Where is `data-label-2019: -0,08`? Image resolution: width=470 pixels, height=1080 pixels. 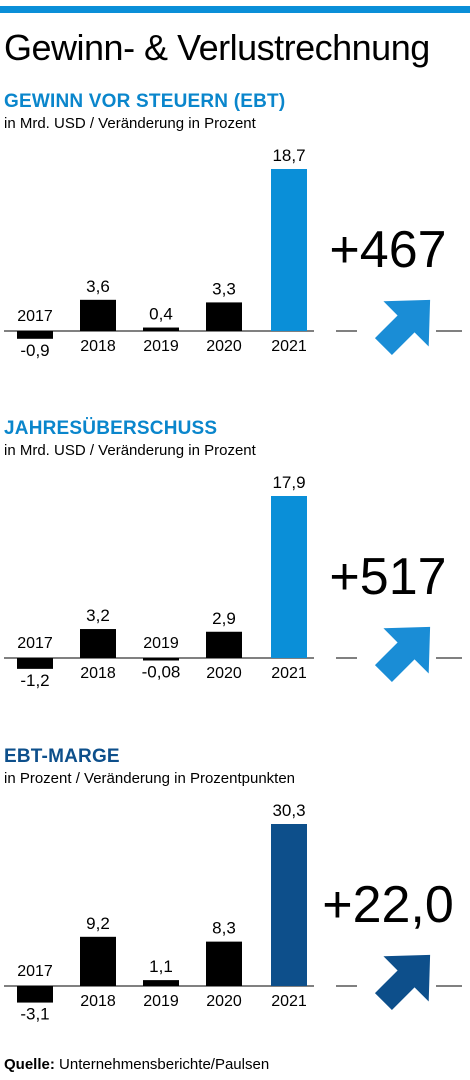
data-label-2019: -0,08 is located at coordinates (161, 672).